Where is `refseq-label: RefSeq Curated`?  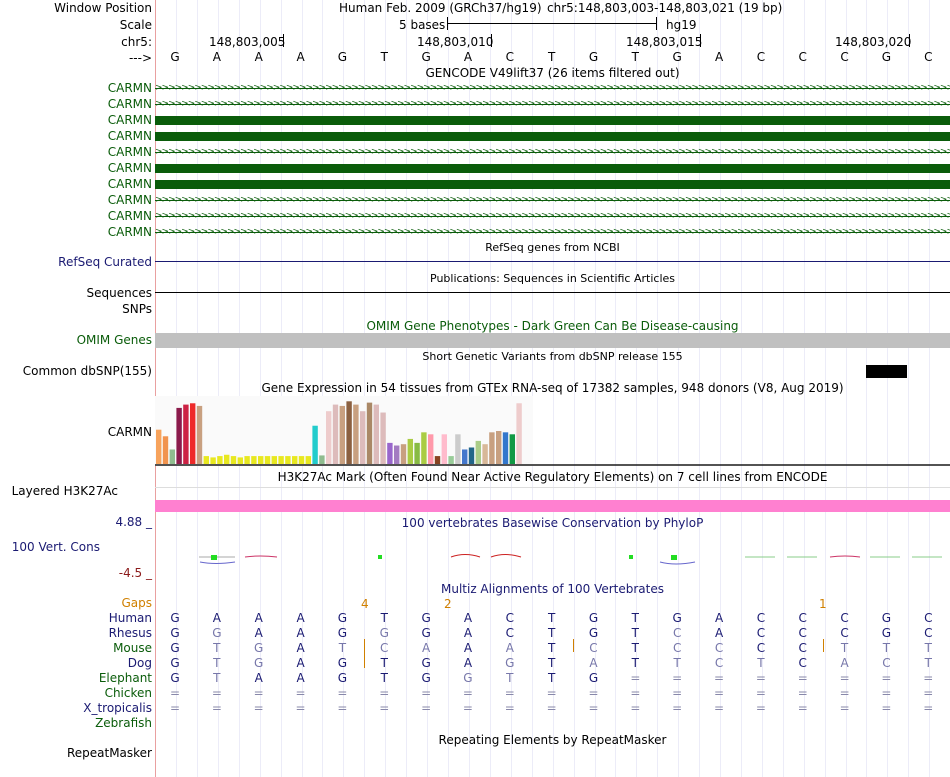 refseq-label: RefSeq Curated is located at coordinates (105, 262).